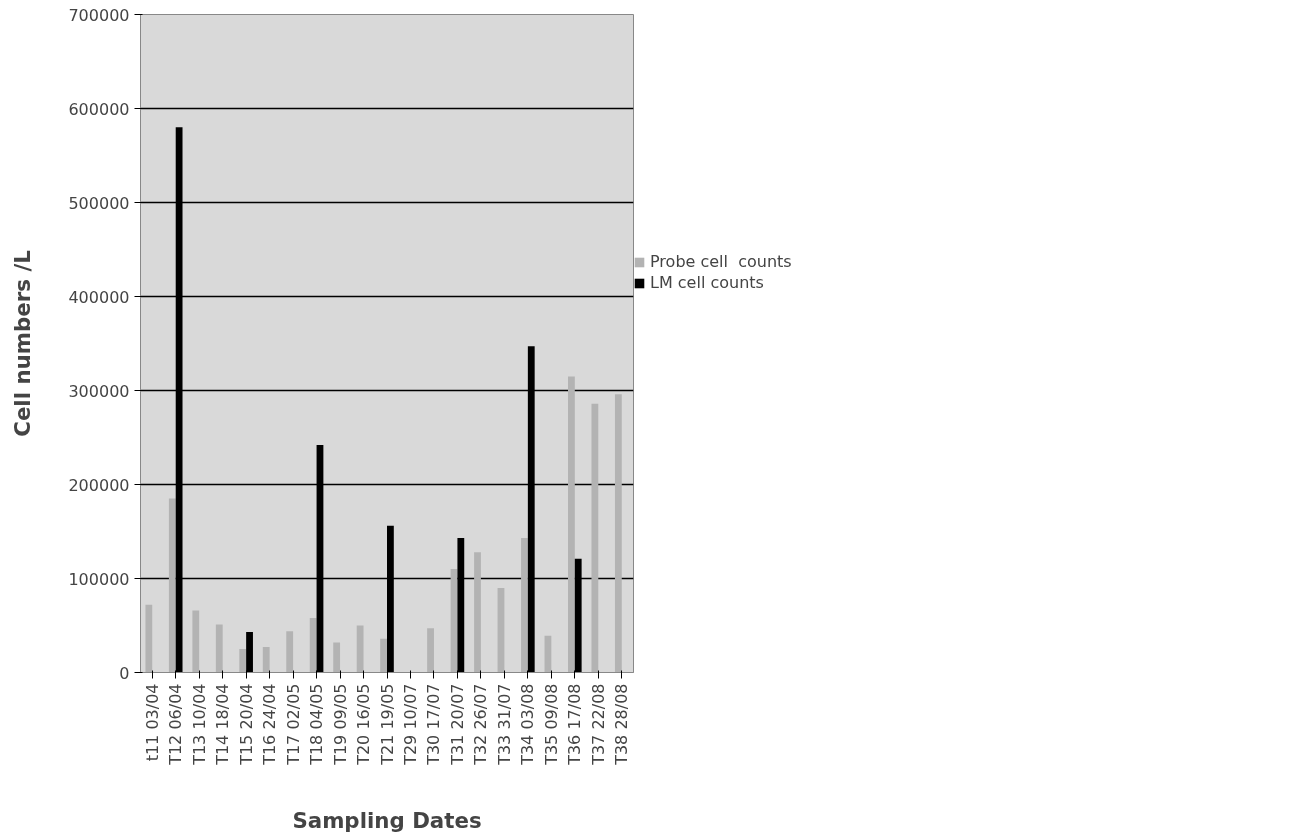 The image size is (1306, 839). What do you see at coordinates (124, 673) in the screenshot?
I see `y-tick-label: 0` at bounding box center [124, 673].